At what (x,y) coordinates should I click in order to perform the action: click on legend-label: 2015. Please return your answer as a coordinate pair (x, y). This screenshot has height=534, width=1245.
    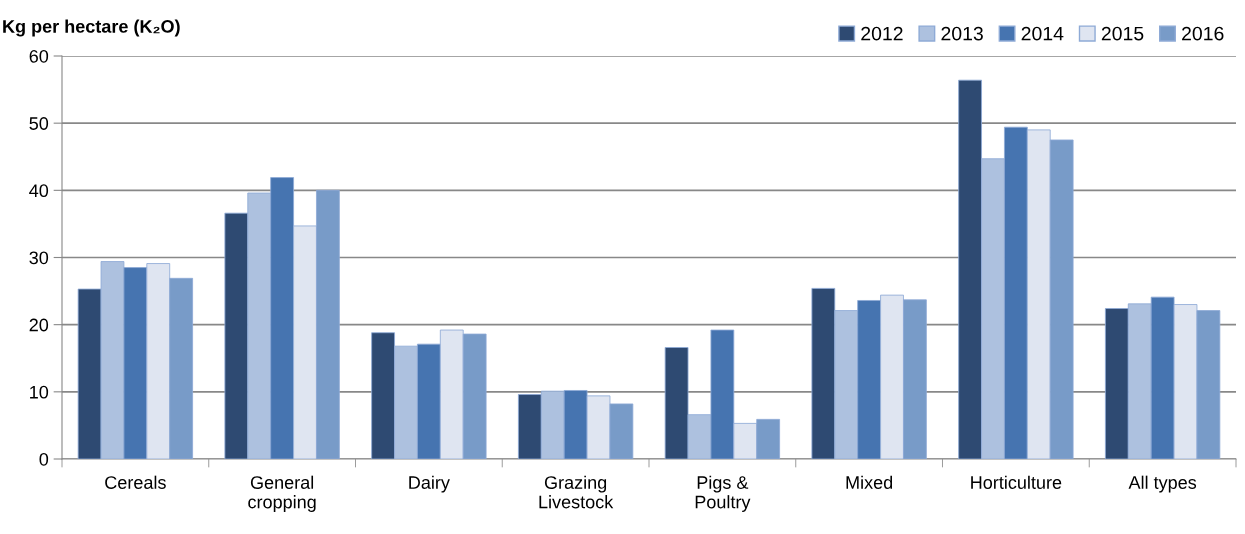
    Looking at the image, I should click on (1122, 33).